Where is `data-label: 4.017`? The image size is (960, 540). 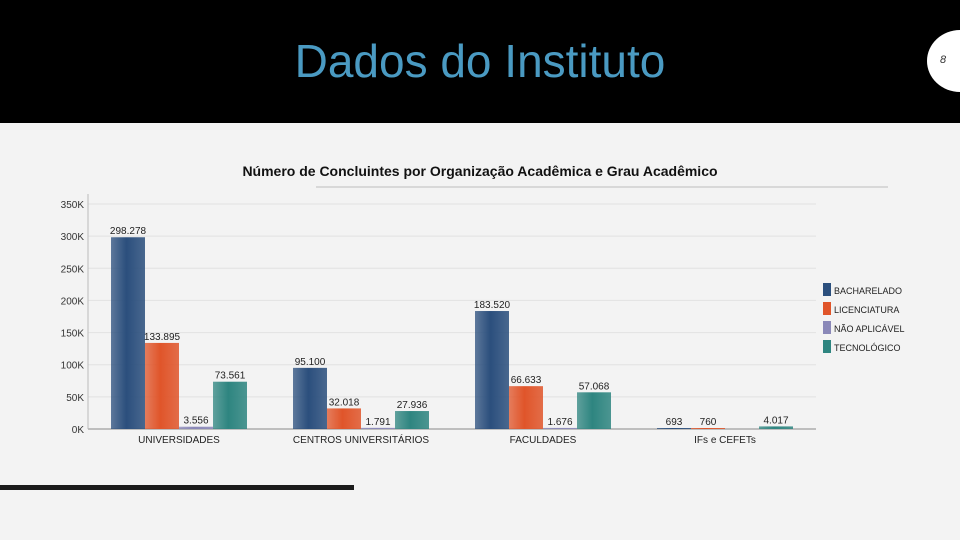 data-label: 4.017 is located at coordinates (775, 420).